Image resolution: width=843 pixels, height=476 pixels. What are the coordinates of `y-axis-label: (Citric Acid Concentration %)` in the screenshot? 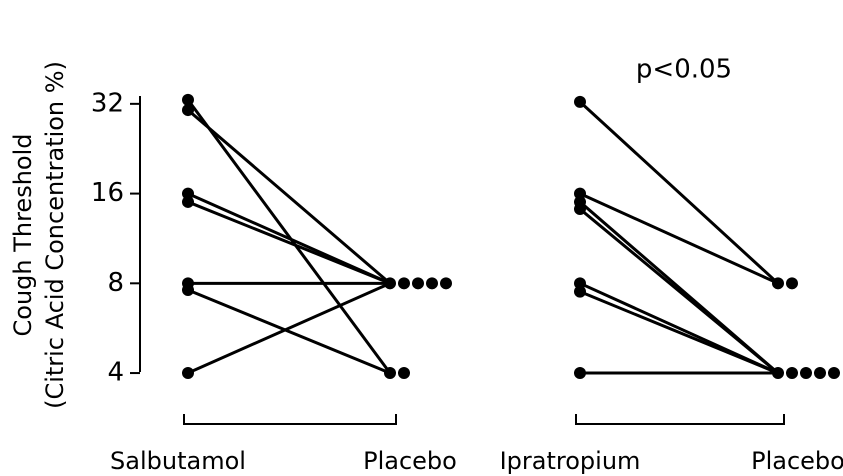 It's located at (55, 235).